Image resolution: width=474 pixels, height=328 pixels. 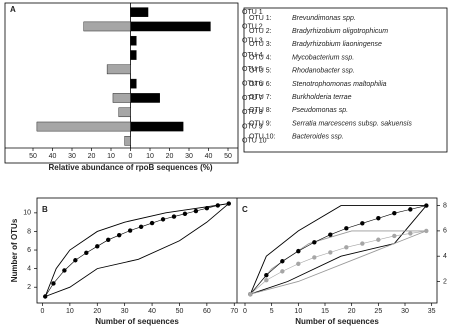 What do you see at coordinates (322, 97) in the screenshot?
I see `legend-name: Burkholderia terrae` at bounding box center [322, 97].